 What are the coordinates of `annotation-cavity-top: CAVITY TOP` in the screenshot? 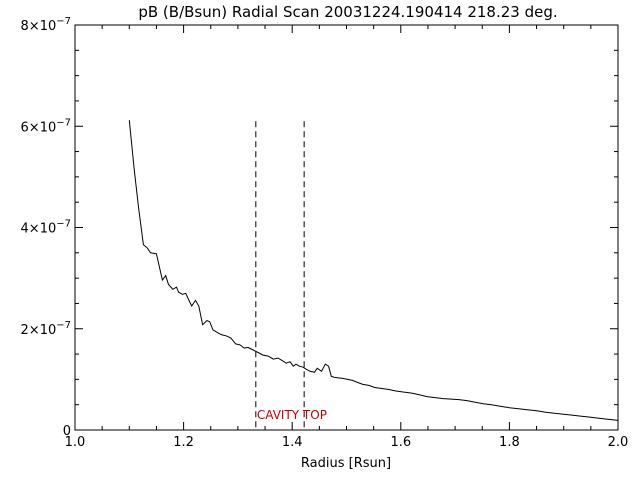 It's located at (292, 415).